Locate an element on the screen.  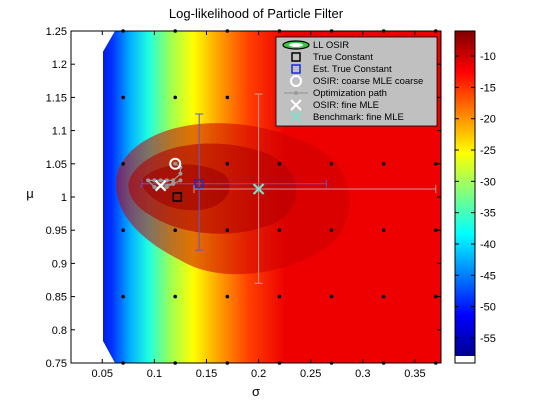
legend-symbol-coarse is located at coordinates (296, 81).